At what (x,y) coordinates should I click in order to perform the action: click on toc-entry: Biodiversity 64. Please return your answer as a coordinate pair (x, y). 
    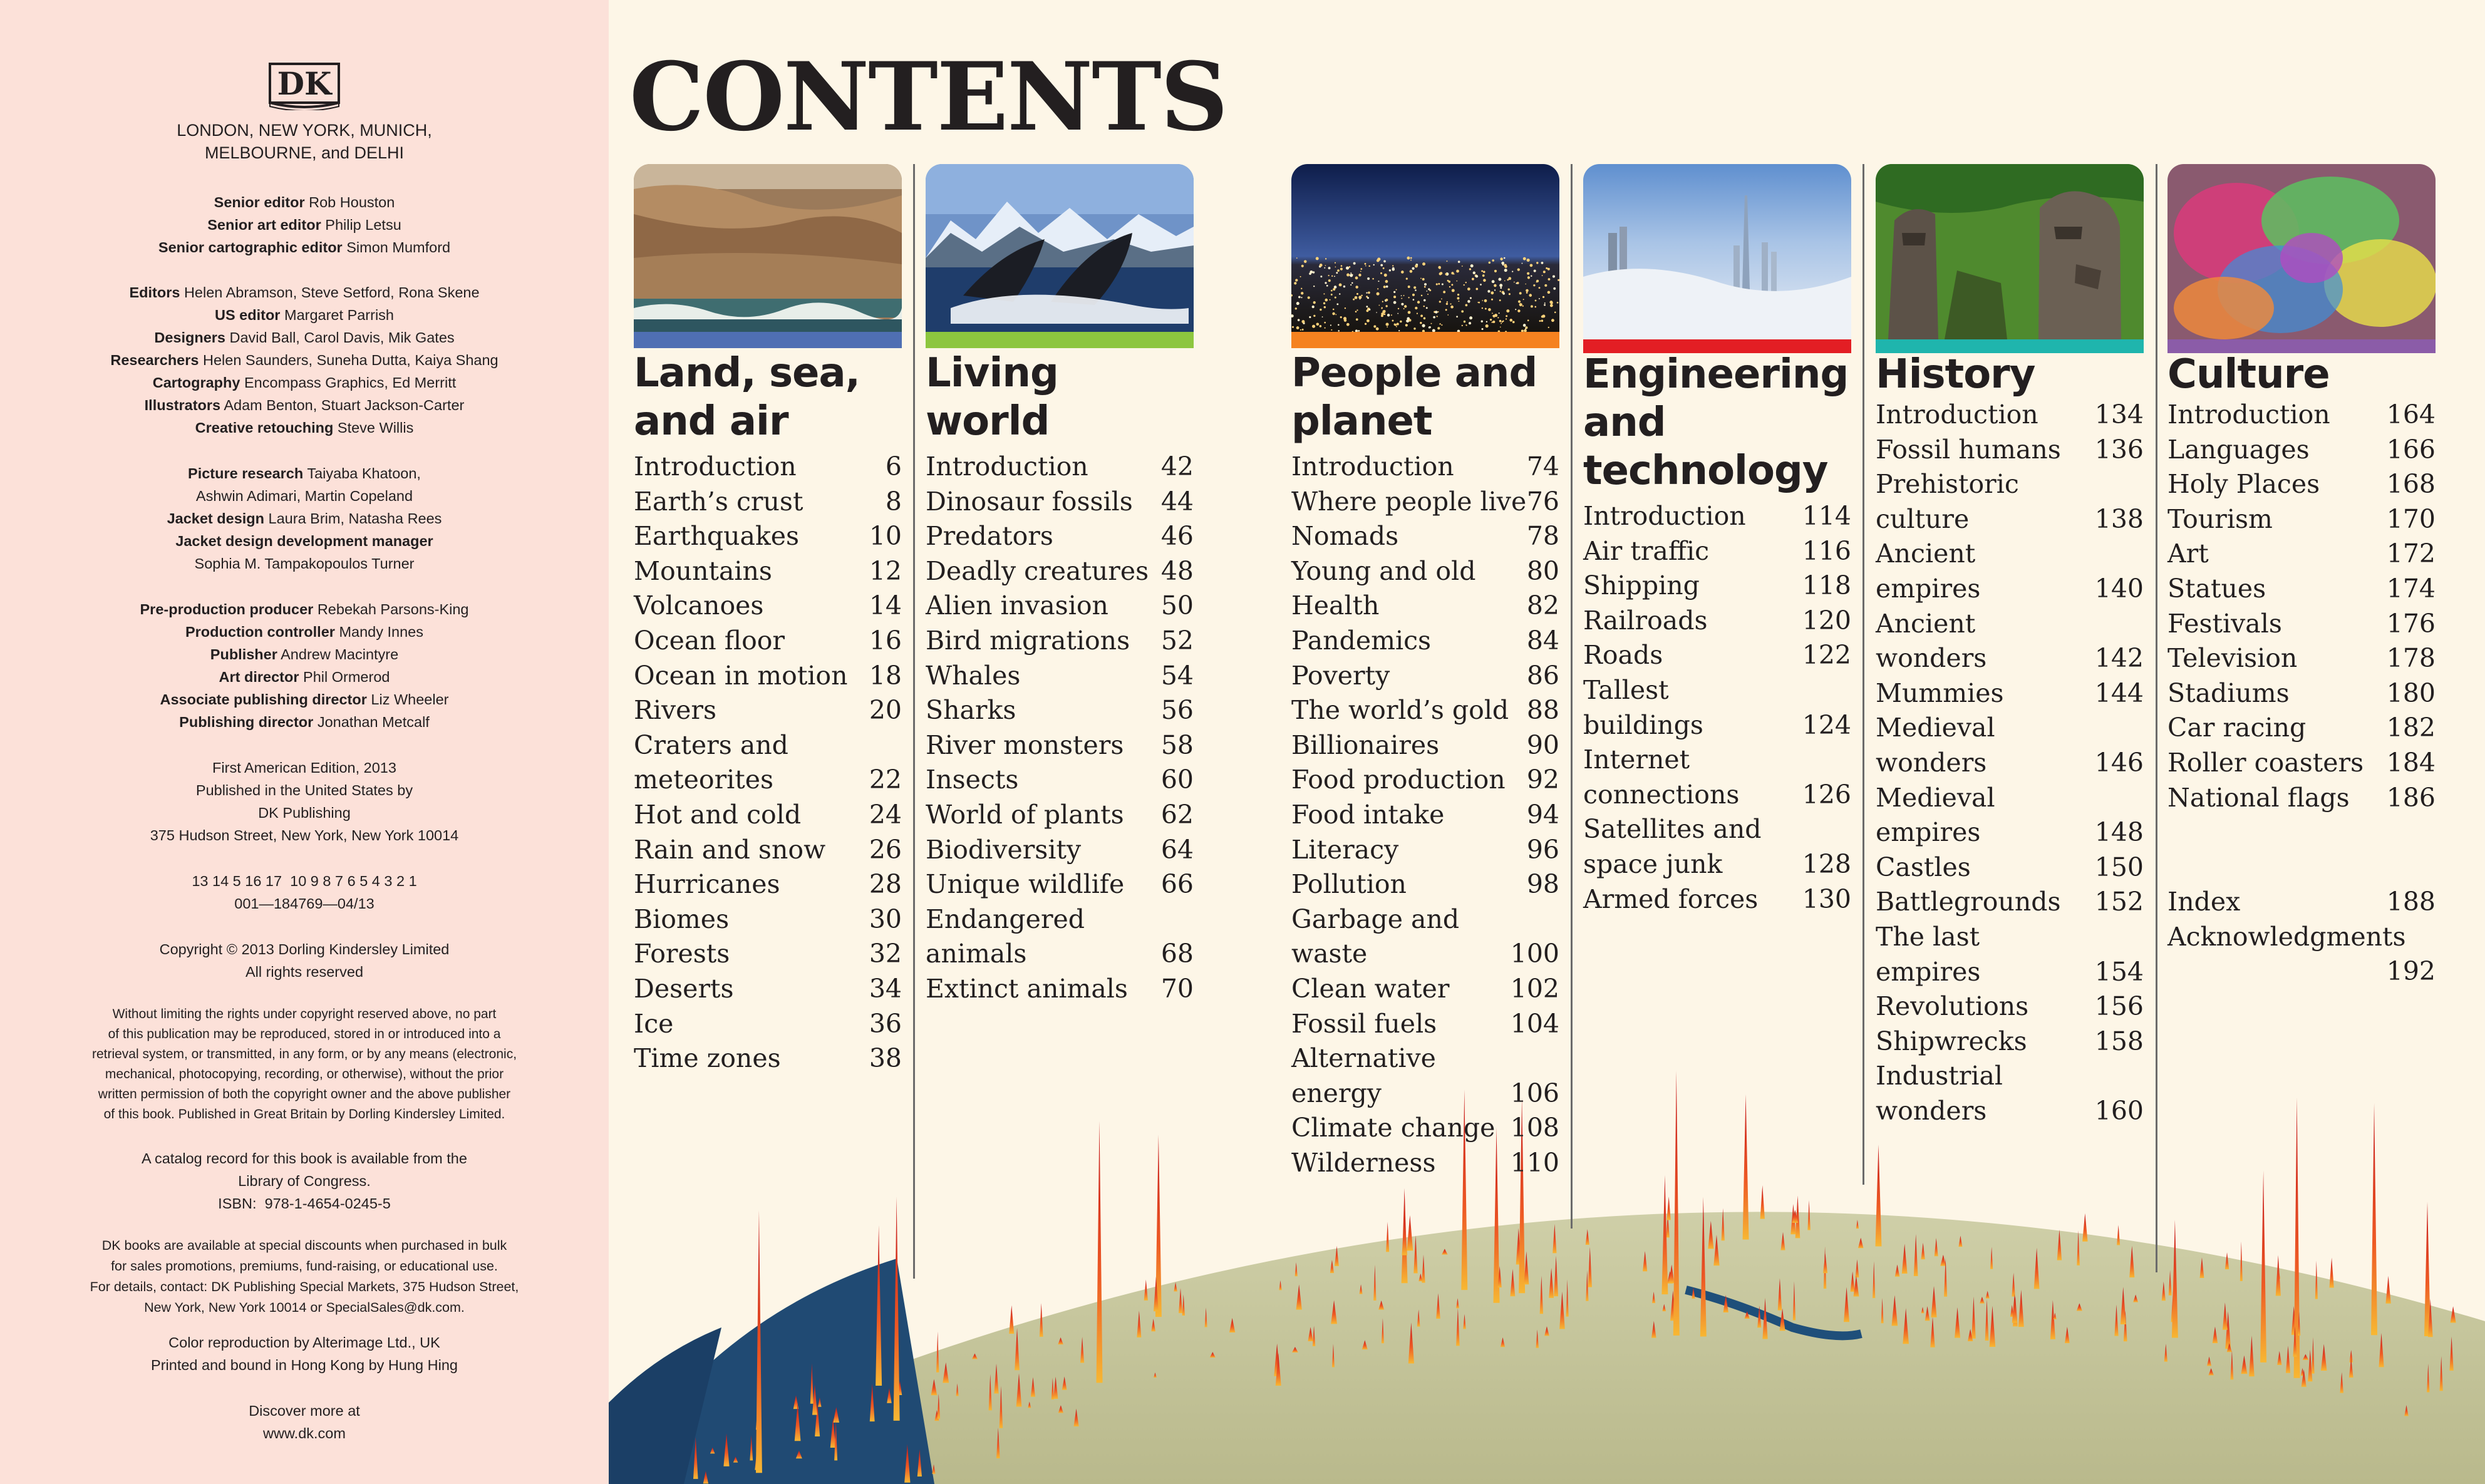
    Looking at the image, I should click on (1060, 850).